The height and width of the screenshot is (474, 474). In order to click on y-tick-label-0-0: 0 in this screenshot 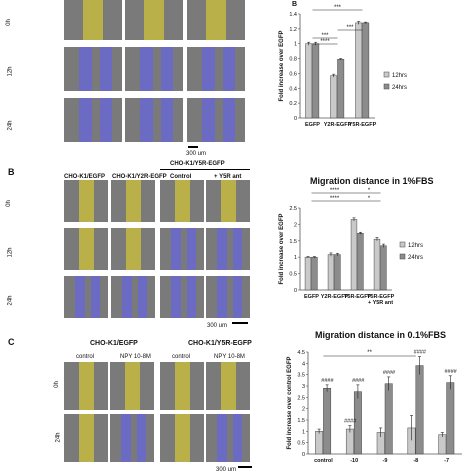, I will do `click(295, 119)`.